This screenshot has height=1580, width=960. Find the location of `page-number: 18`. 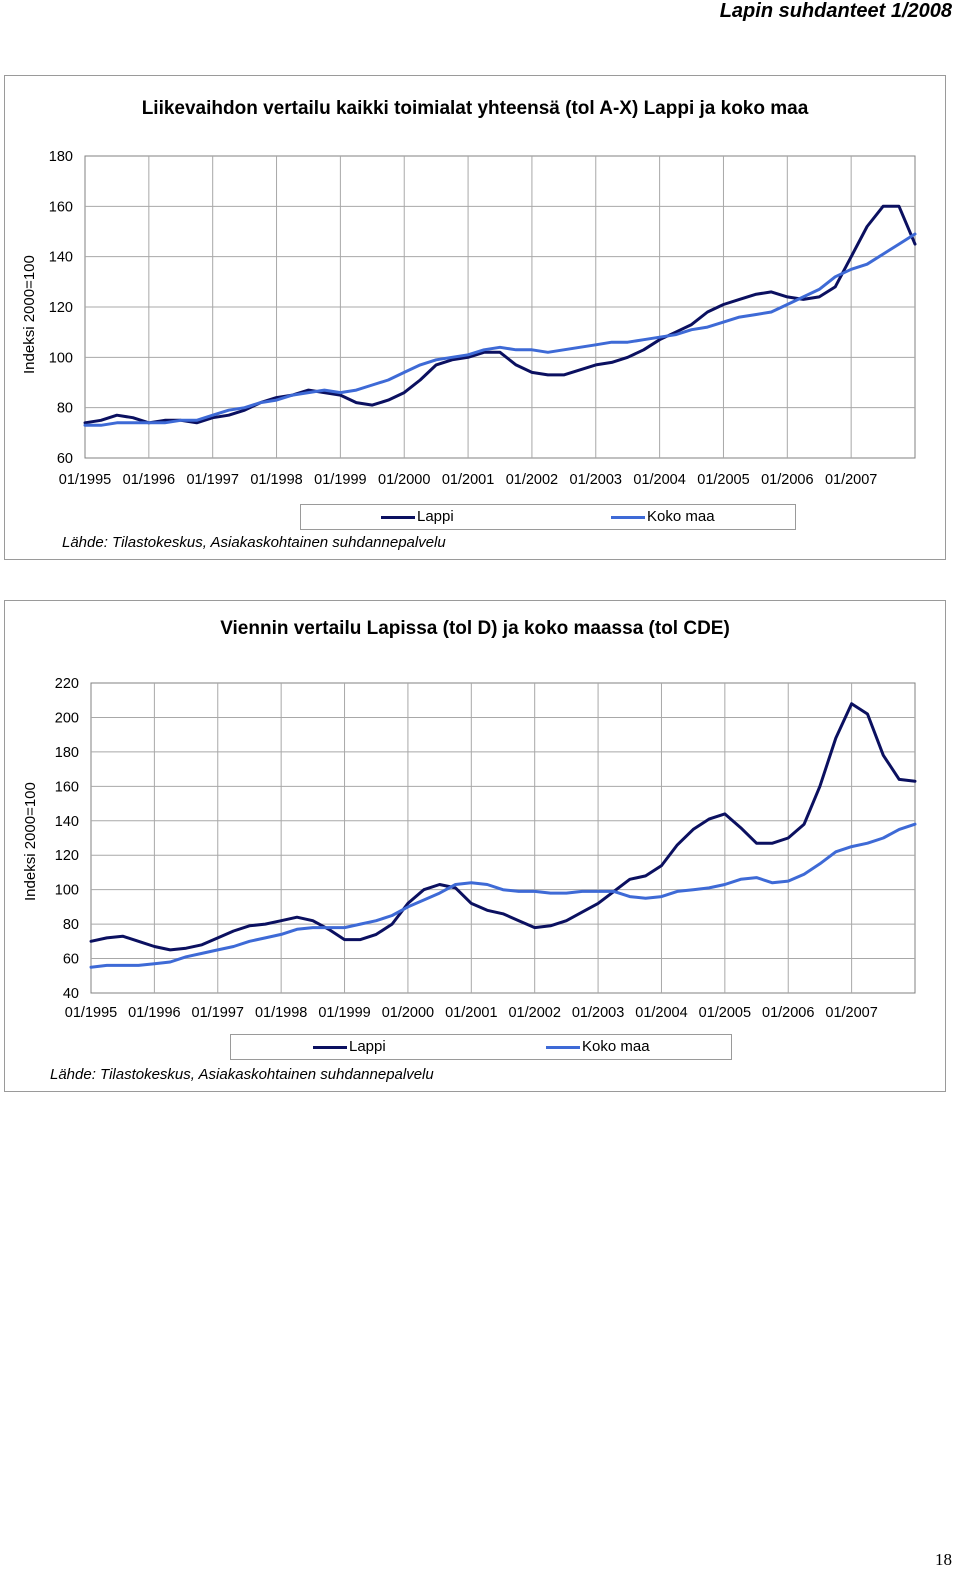

page-number: 18 is located at coordinates (943, 1559).